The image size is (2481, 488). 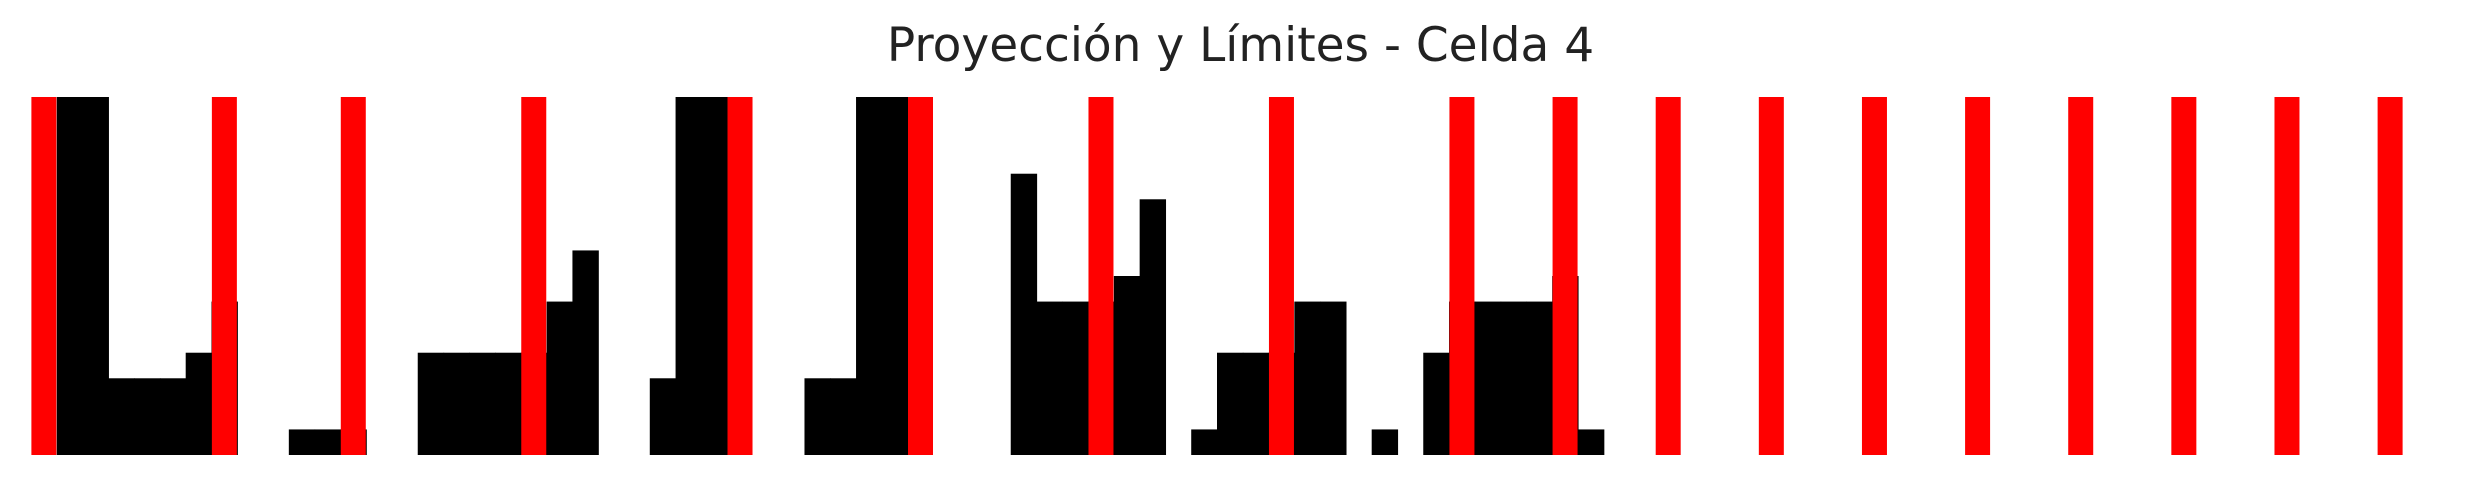 What do you see at coordinates (1240, 45) in the screenshot?
I see `chart-title: Proyección y Límites - Celda 4` at bounding box center [1240, 45].